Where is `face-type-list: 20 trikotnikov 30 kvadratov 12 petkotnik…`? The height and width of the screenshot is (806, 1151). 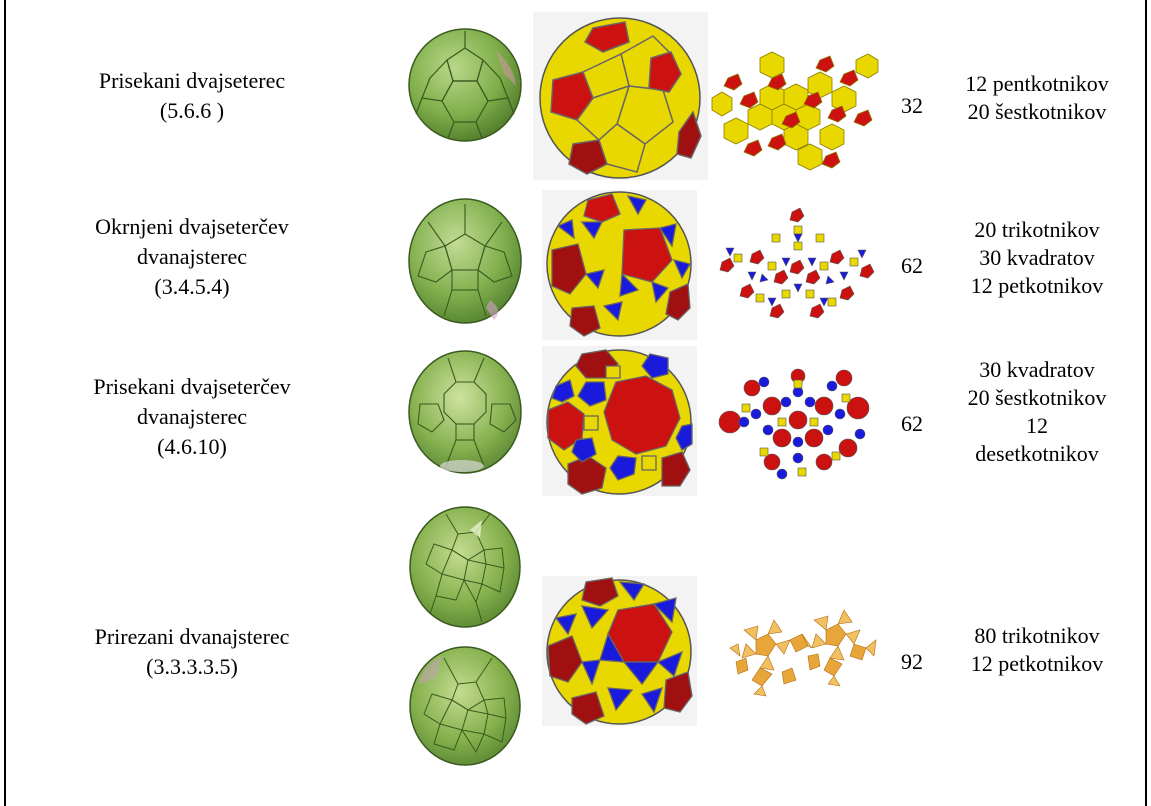 face-type-list: 20 trikotnikov 30 kvadratov 12 petkotnik… is located at coordinates (1037, 257).